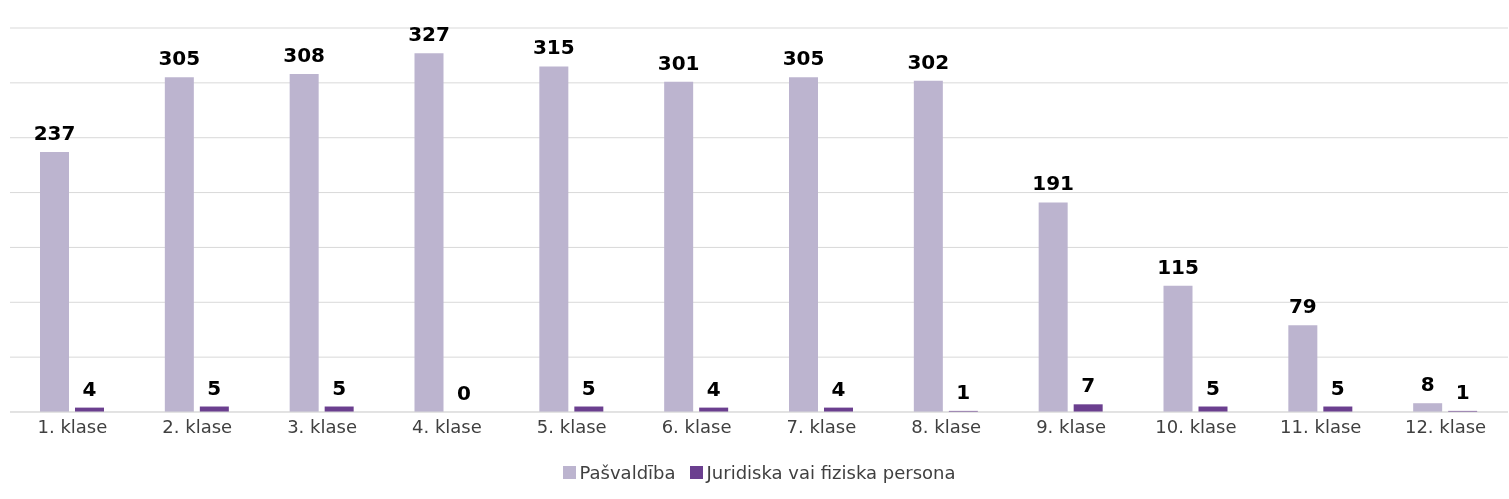  Describe the element at coordinates (678, 62) in the screenshot. I see `data-label: 301` at that location.